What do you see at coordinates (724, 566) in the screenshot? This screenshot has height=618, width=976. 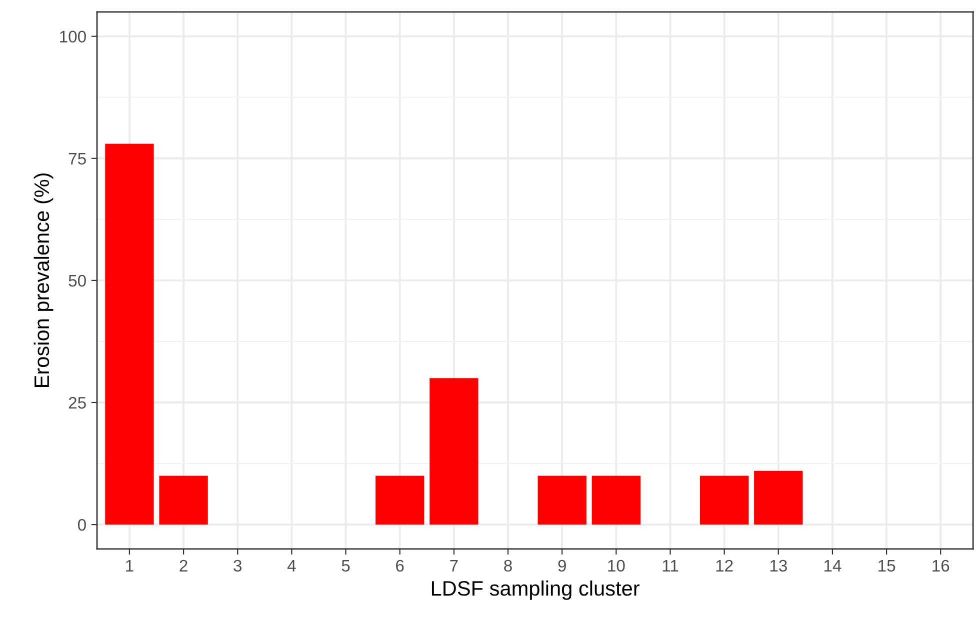 I see `x-tick-label: 12` at bounding box center [724, 566].